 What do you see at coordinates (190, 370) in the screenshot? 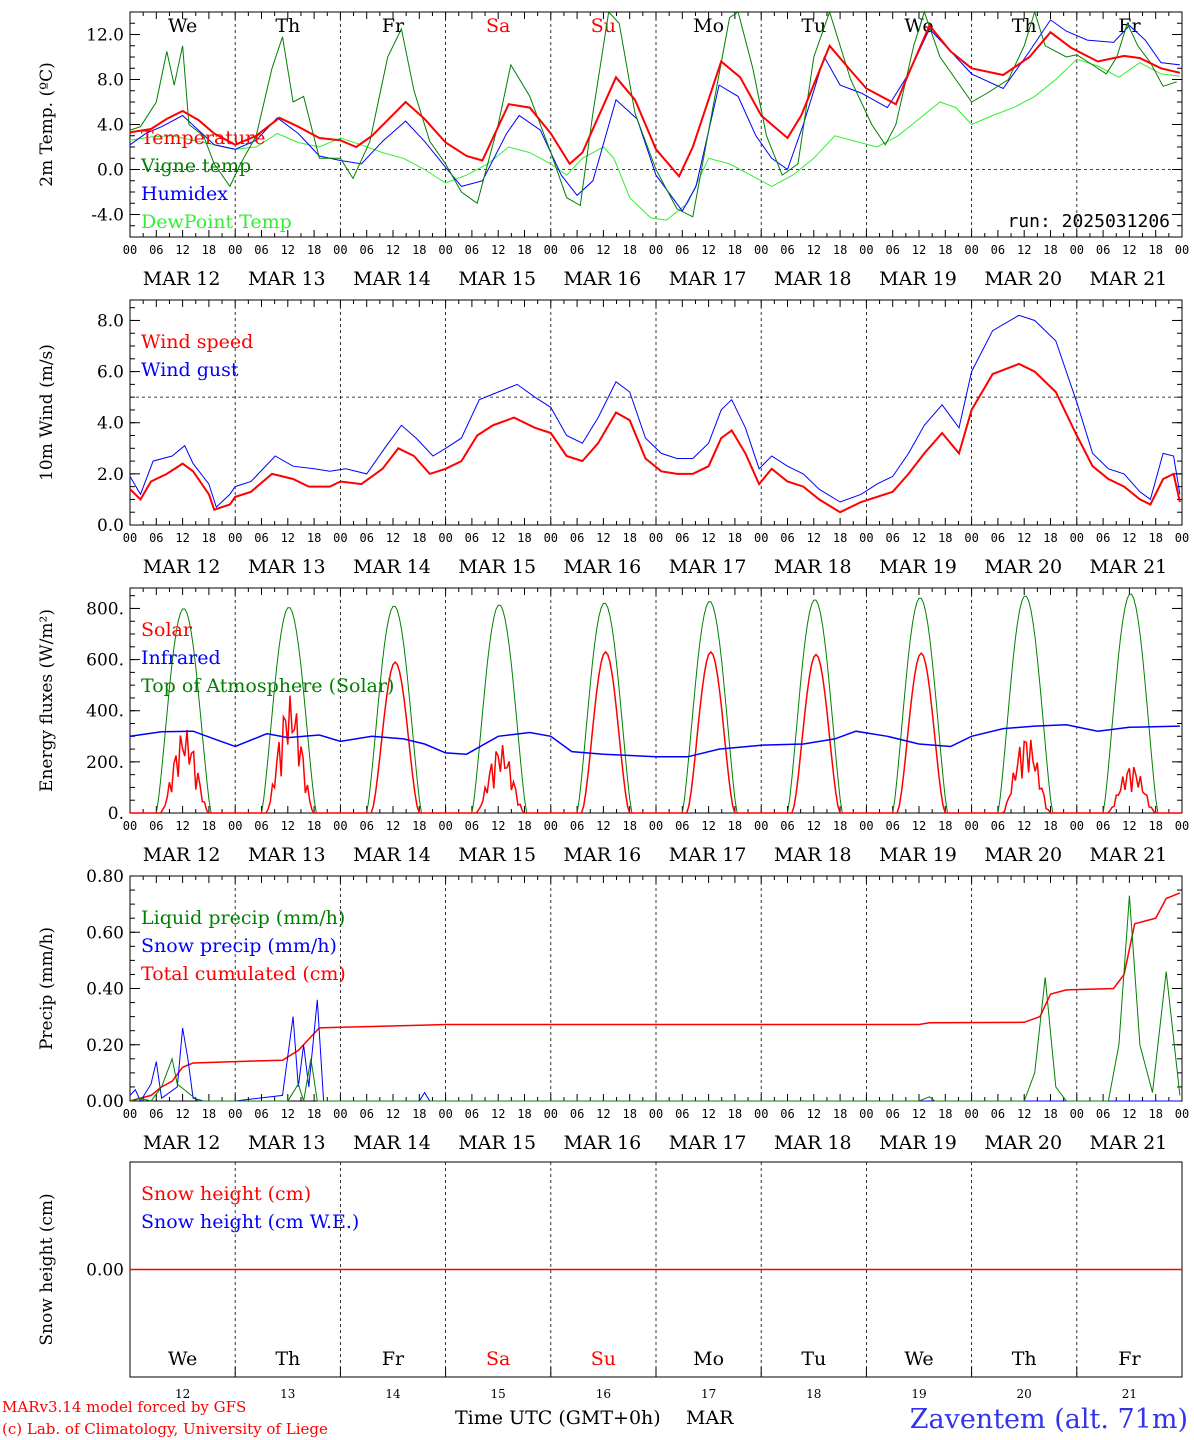
I see `legend-entry: Wind gust` at bounding box center [190, 370].